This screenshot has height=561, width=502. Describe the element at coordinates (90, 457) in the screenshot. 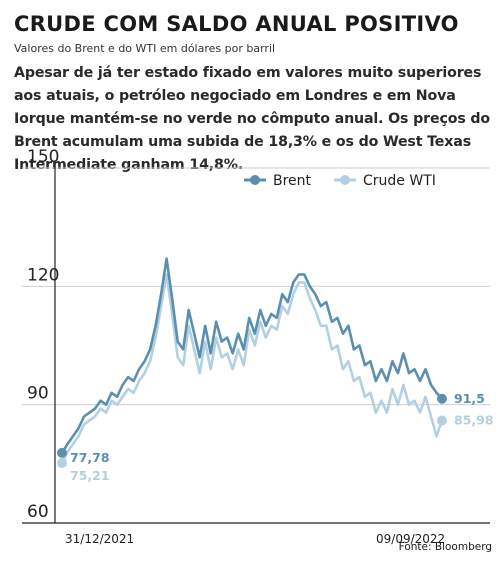

I see `start-label-brent: 77,78` at that location.